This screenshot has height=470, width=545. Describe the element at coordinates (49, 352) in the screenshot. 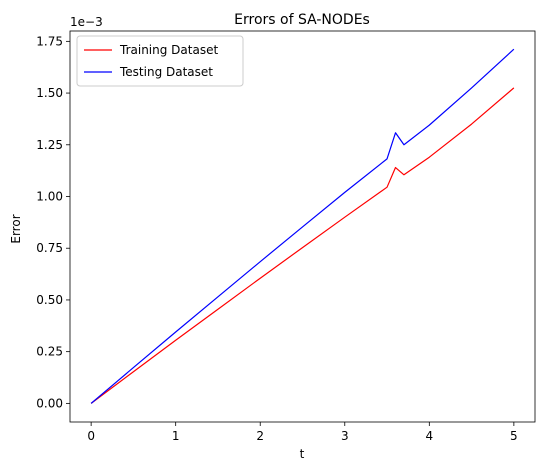

I see `y-tick-label: 0.25` at that location.